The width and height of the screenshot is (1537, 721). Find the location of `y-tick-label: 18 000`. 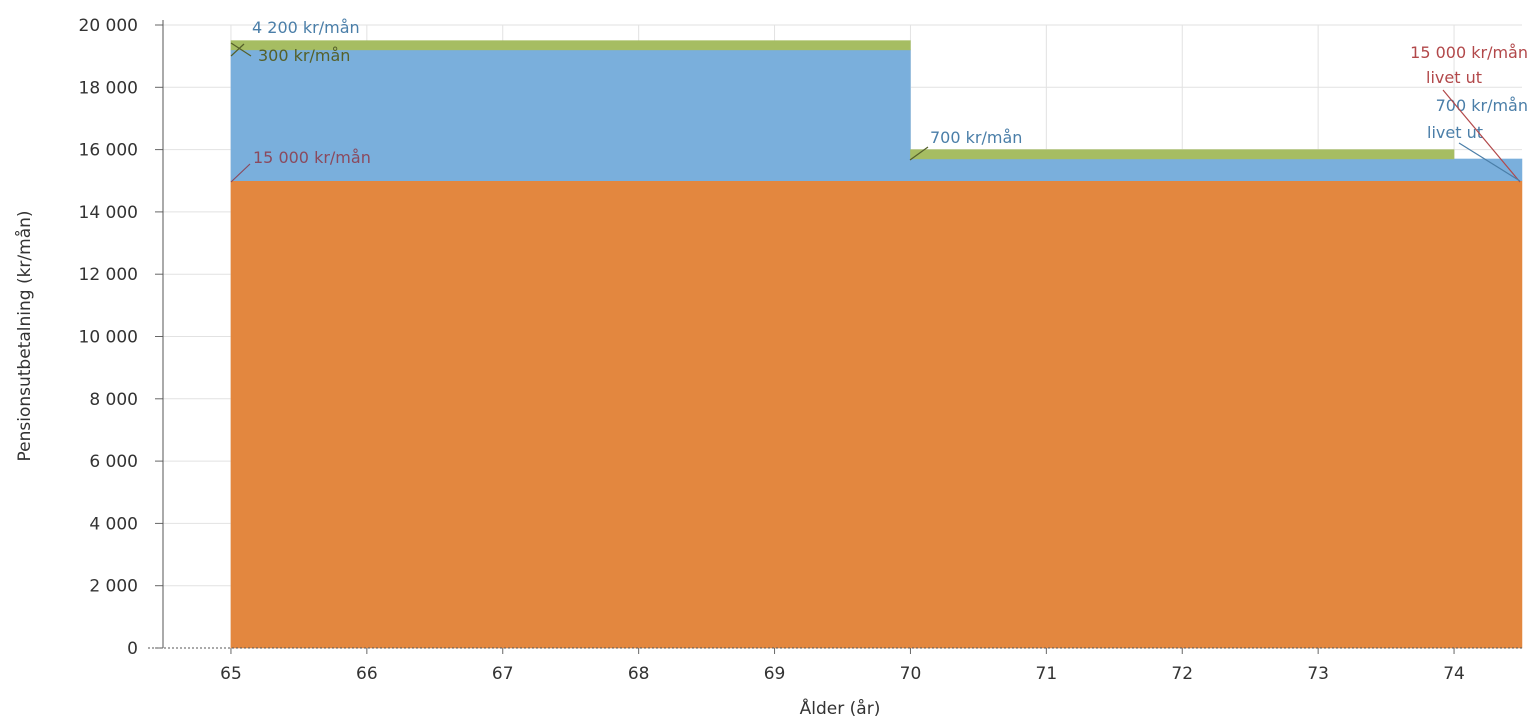

y-tick-label: 18 000 is located at coordinates (108, 88).